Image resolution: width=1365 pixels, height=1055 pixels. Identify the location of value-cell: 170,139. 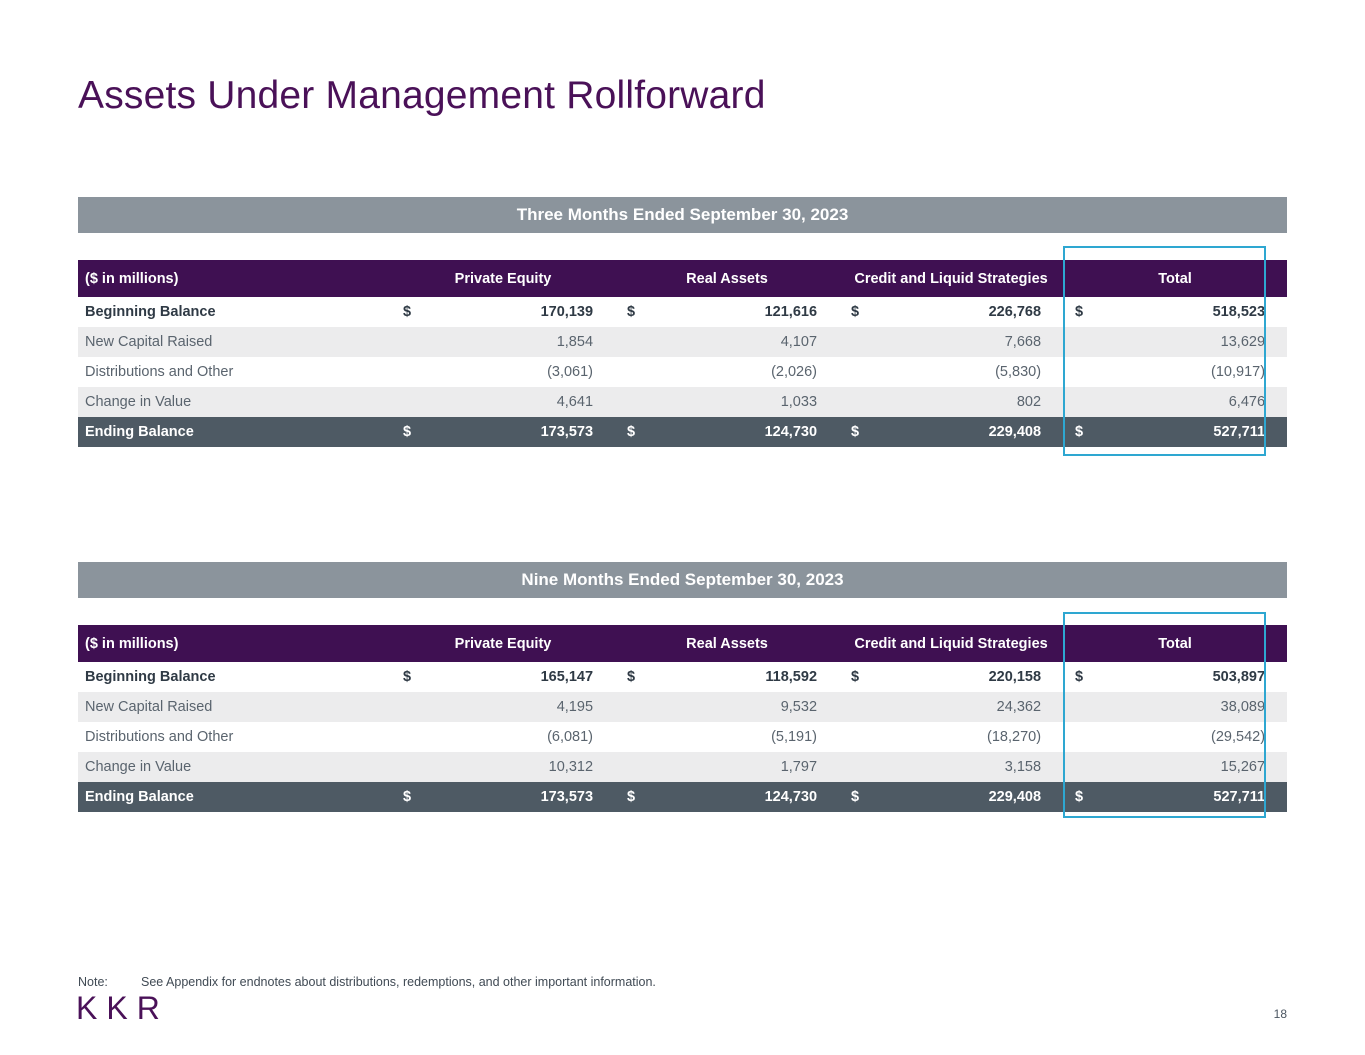
(518, 312).